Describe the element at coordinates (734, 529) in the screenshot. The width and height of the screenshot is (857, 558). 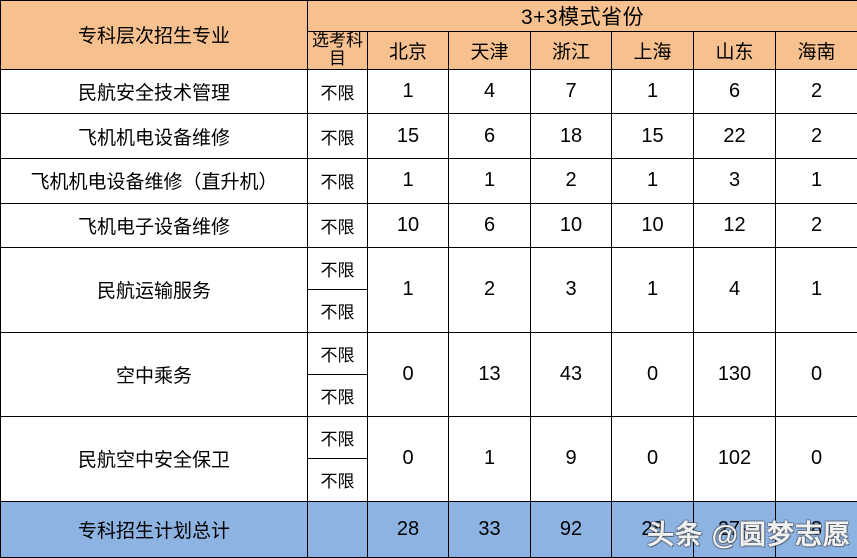
I see `total-count-cell: 279` at that location.